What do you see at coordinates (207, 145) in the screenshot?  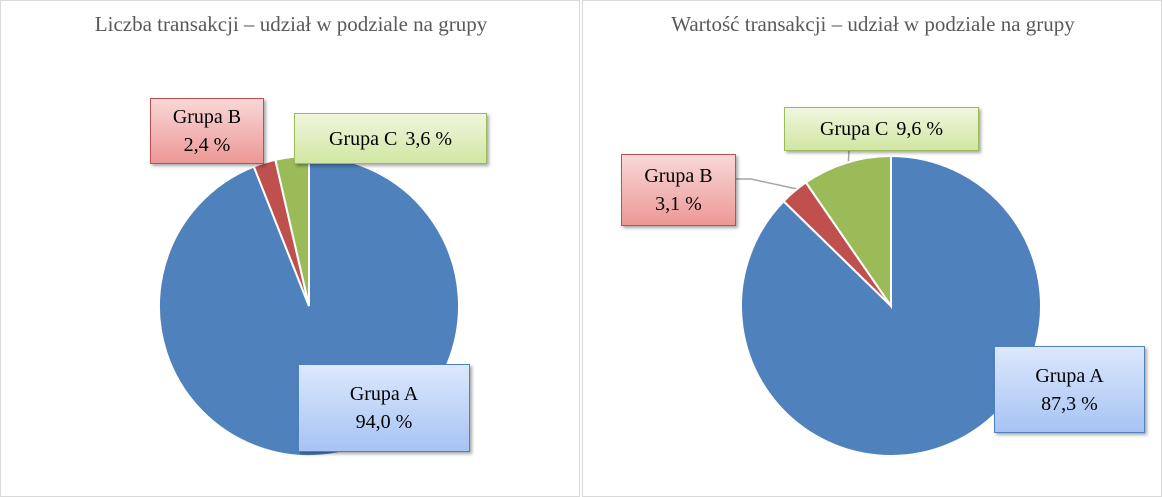 I see `label-value: 2,4 %` at bounding box center [207, 145].